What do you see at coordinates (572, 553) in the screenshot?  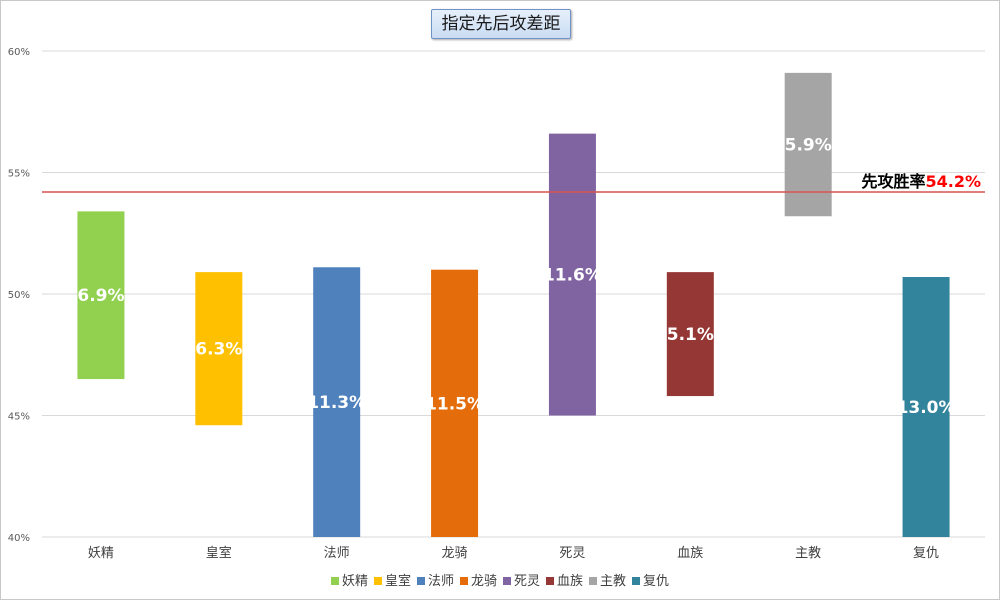 I see `x-tick-label: 死灵` at bounding box center [572, 553].